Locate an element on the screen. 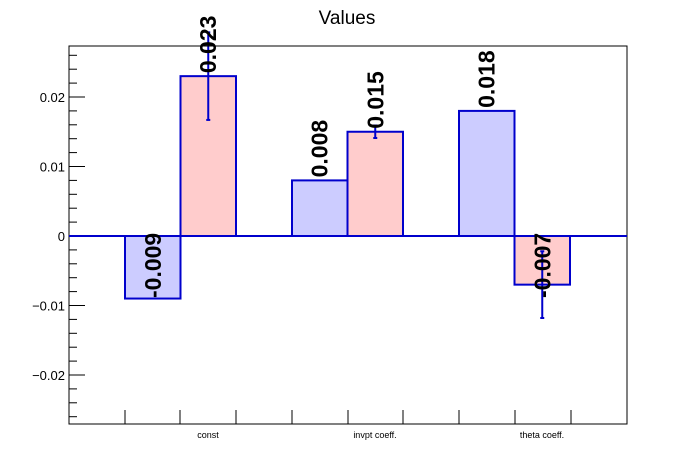  y-tick-label: 0 is located at coordinates (61, 236).